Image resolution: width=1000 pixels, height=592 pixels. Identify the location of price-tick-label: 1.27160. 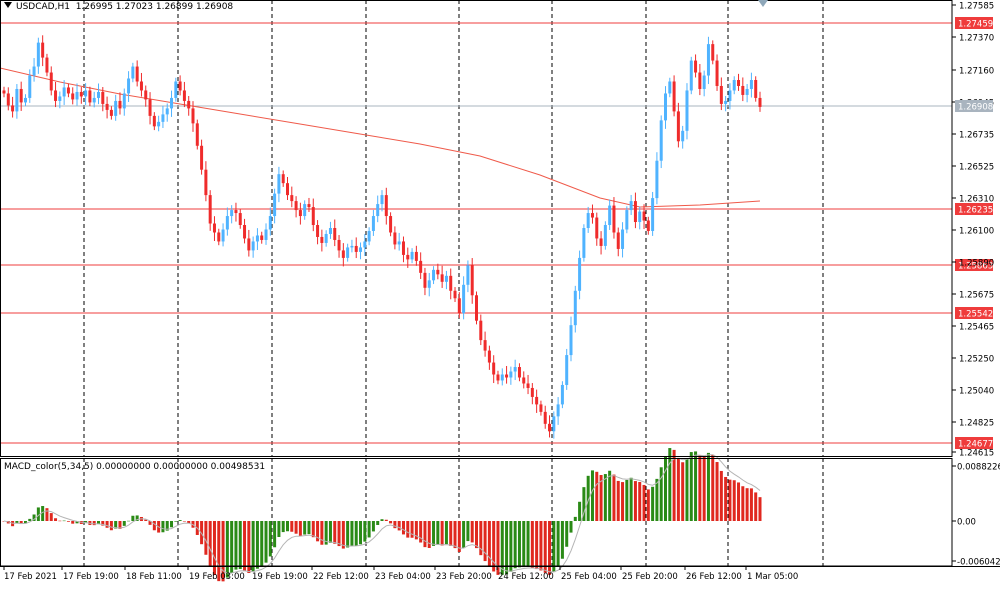
(976, 72).